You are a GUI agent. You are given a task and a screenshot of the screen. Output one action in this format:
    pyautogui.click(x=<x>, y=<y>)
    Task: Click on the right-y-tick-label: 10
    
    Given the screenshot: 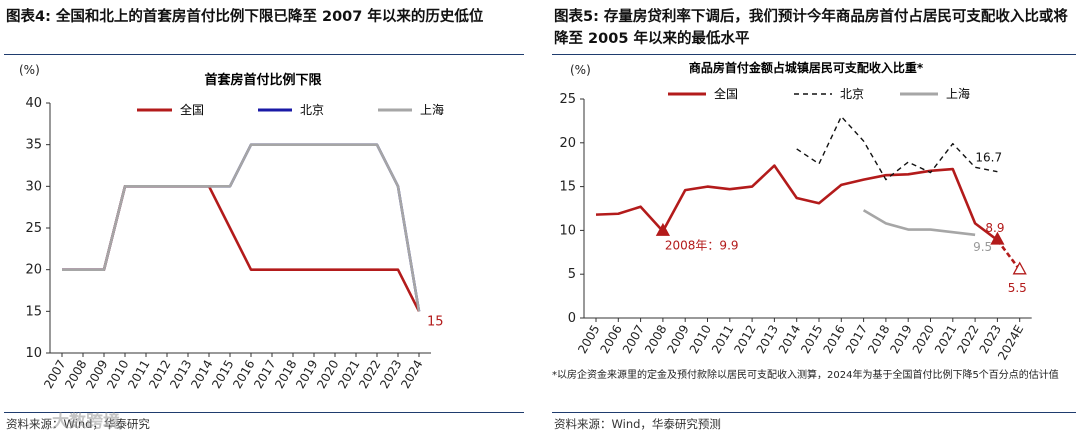 What is the action you would take?
    pyautogui.click(x=567, y=230)
    